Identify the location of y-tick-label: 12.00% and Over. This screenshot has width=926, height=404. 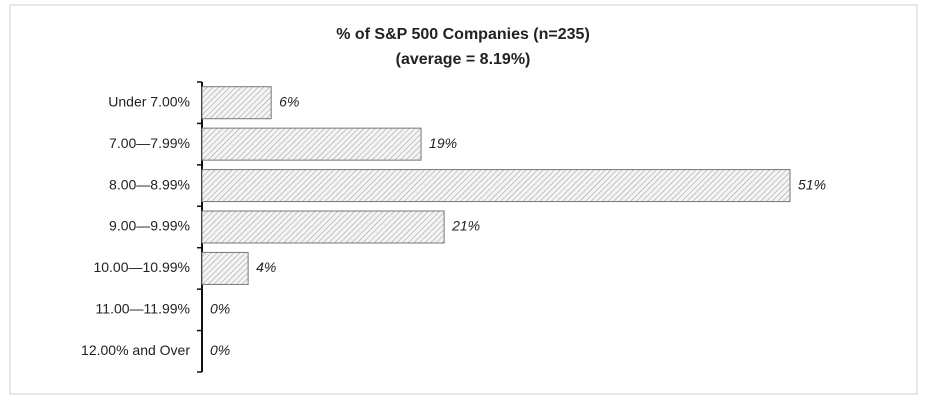
(135, 350).